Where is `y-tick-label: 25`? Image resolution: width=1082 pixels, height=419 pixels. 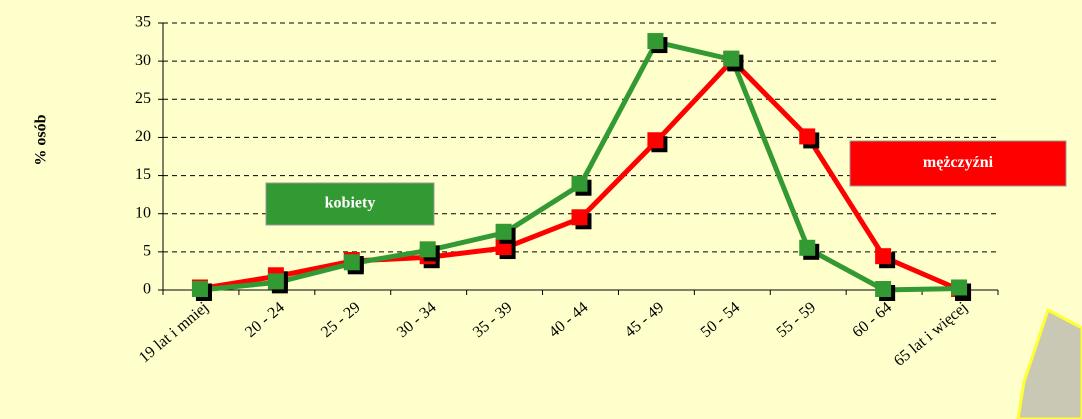
y-tick-label: 25 is located at coordinates (143, 98).